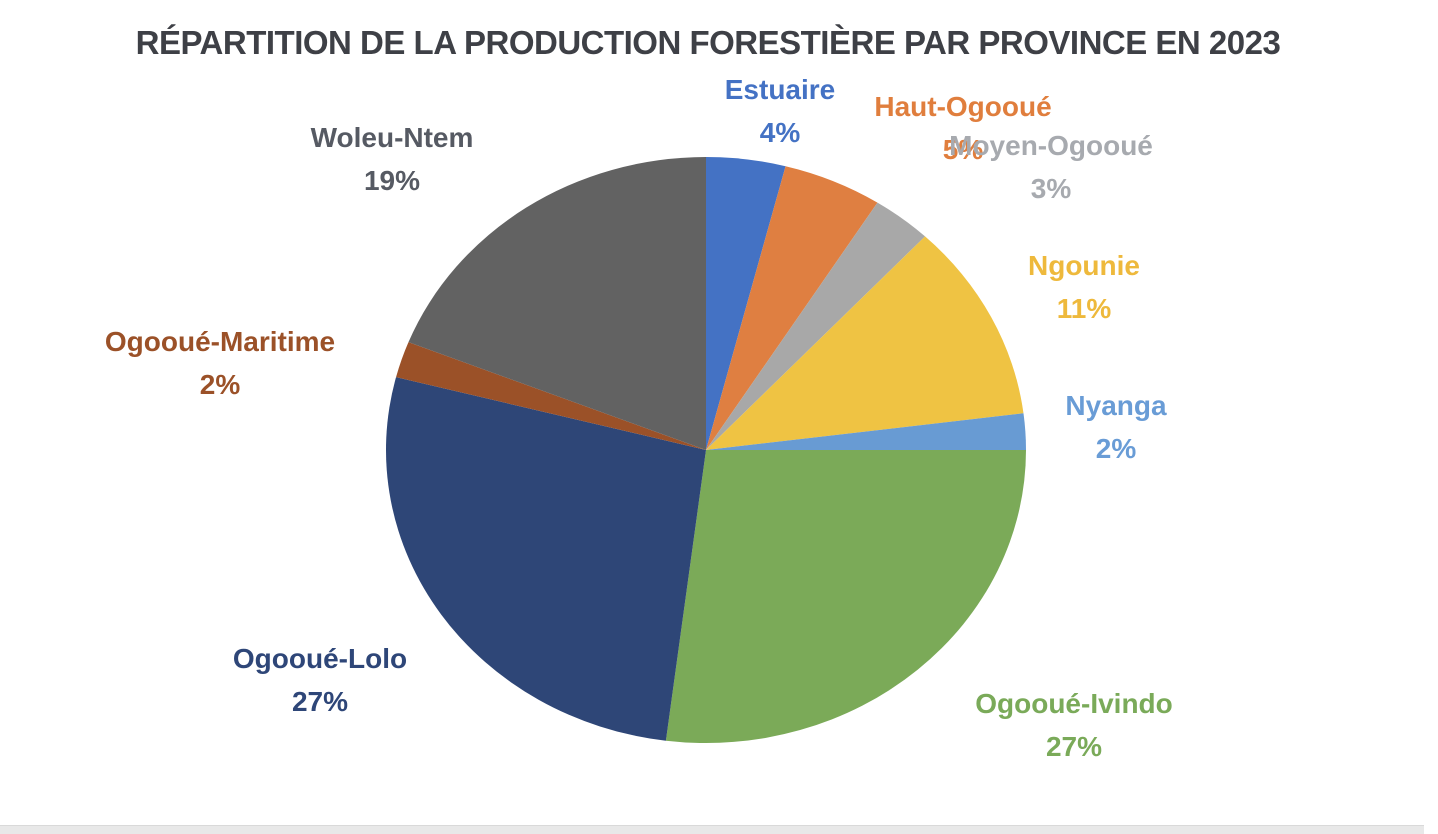  I want to click on slice-label-moyen-ogooué: Moyen-Ogooué 3%, so click(1051, 167).